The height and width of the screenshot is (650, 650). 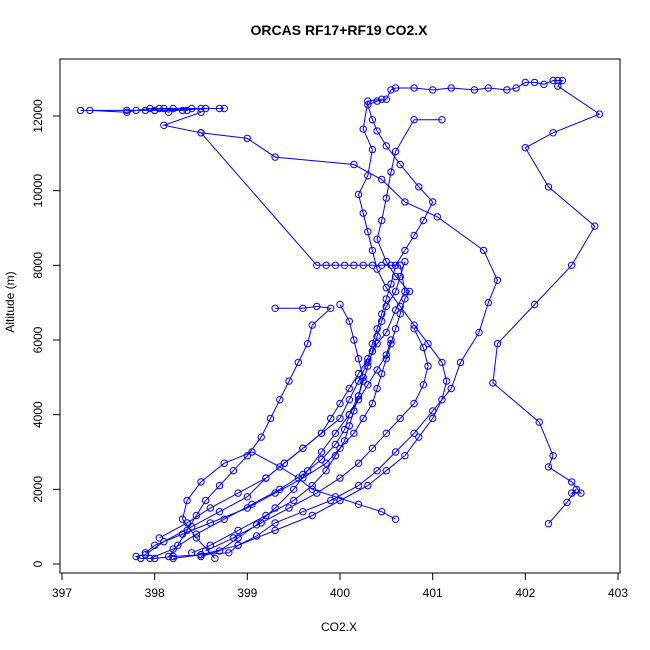 What do you see at coordinates (38, 489) in the screenshot?
I see `y-tick-label: 2000` at bounding box center [38, 489].